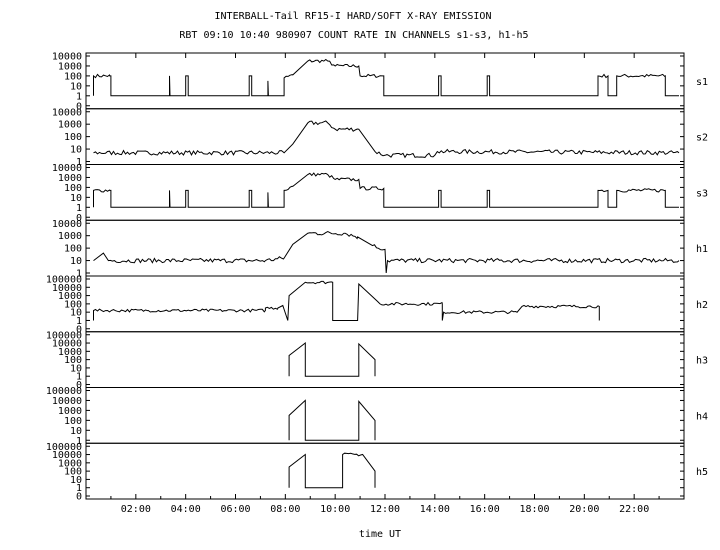 The height and width of the screenshot is (550, 720). What do you see at coordinates (702, 416) in the screenshot?
I see `channel-label: h4` at bounding box center [702, 416].